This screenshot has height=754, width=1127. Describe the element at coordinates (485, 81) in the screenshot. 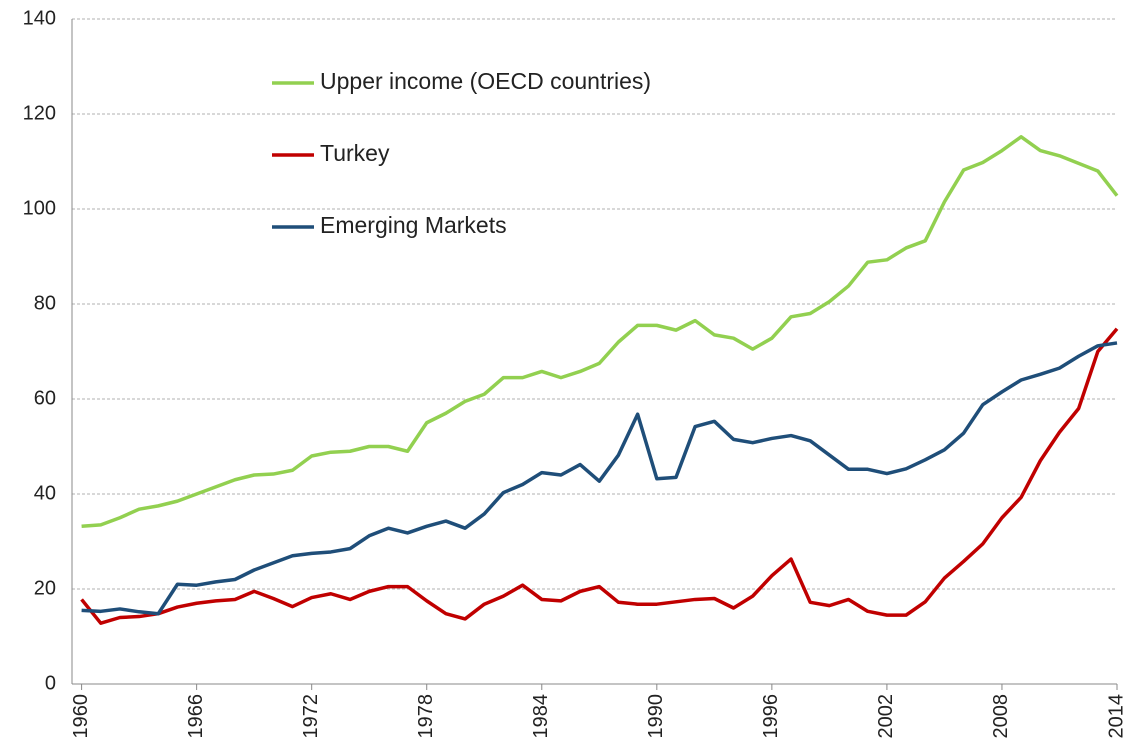

I see `legend-label: Upper income (OECD countries)` at that location.